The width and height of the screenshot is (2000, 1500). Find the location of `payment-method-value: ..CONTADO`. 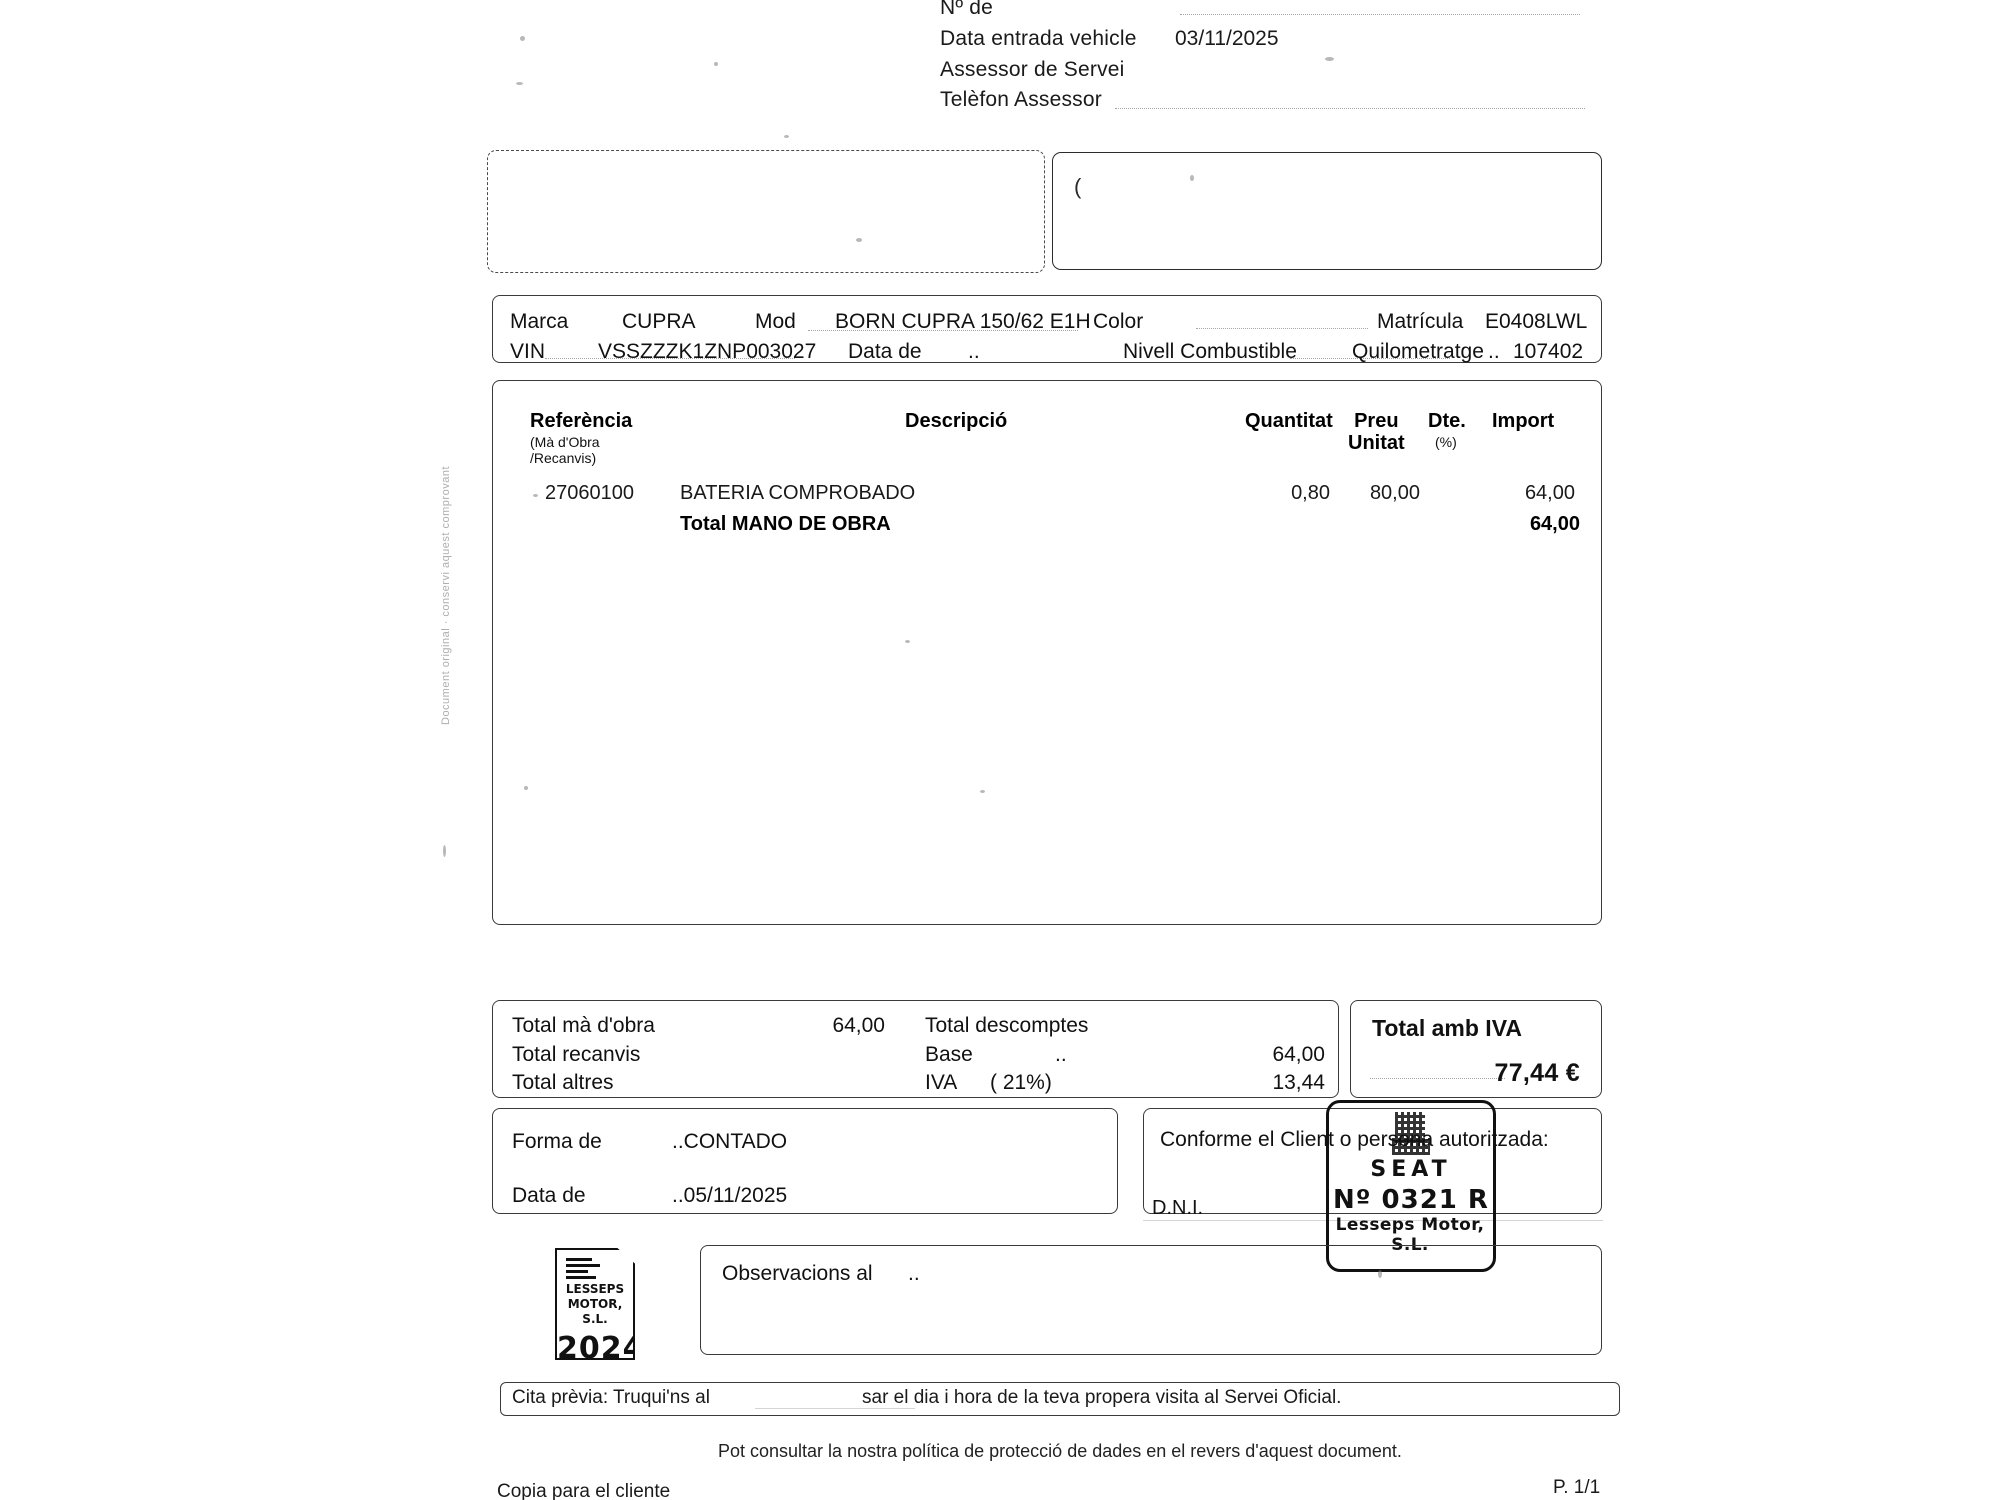

payment-method-value: ..CONTADO is located at coordinates (730, 1141).